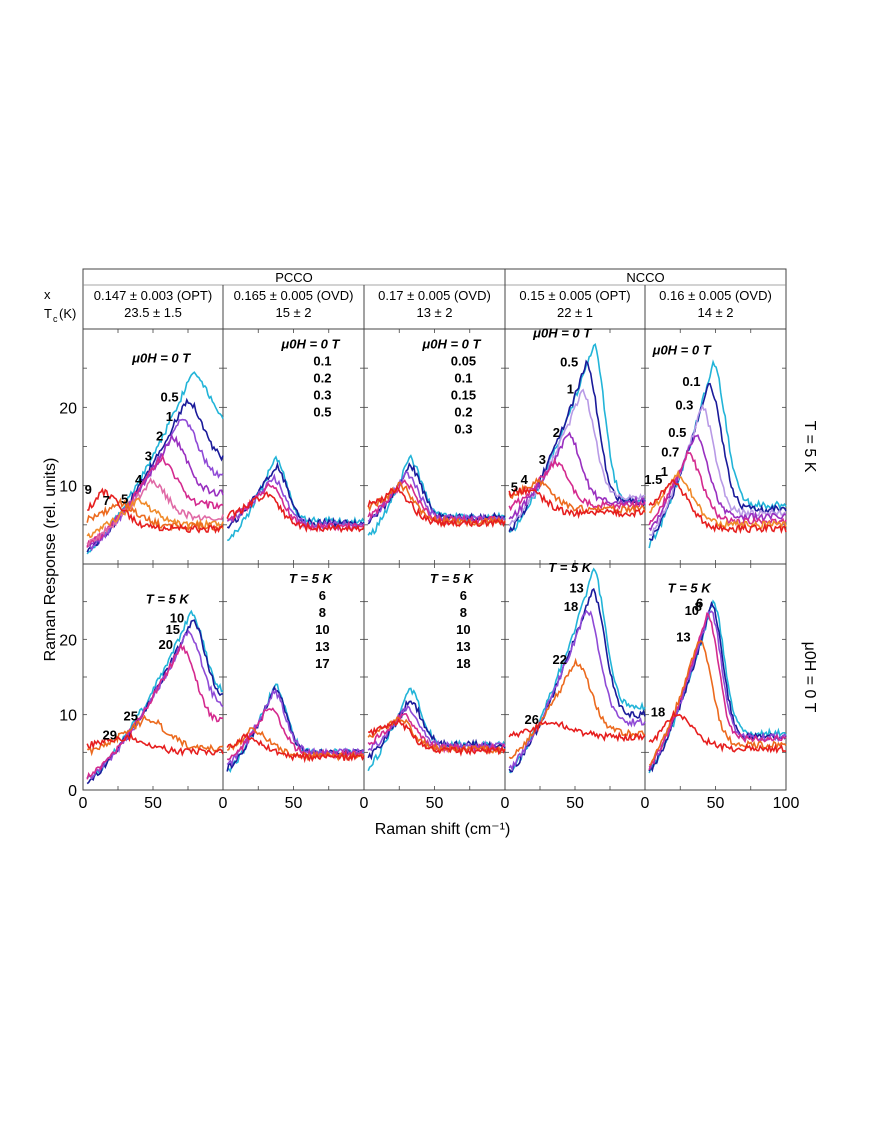 The width and height of the screenshot is (872, 1133). I want to click on column-tc-value: 14 ± 2, so click(715, 312).